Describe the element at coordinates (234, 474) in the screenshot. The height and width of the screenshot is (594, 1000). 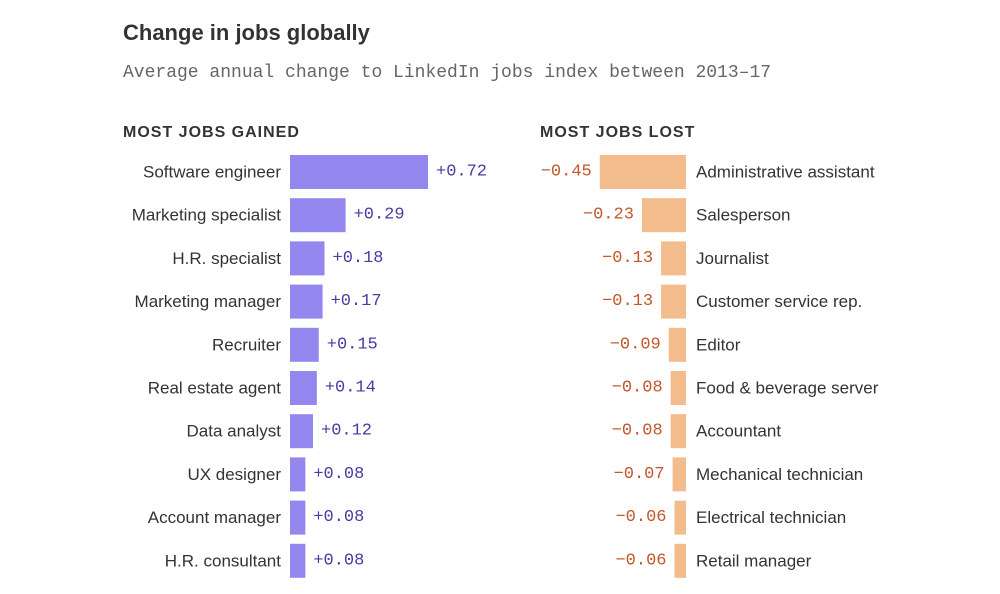
I see `gained-category-label: UX designer` at that location.